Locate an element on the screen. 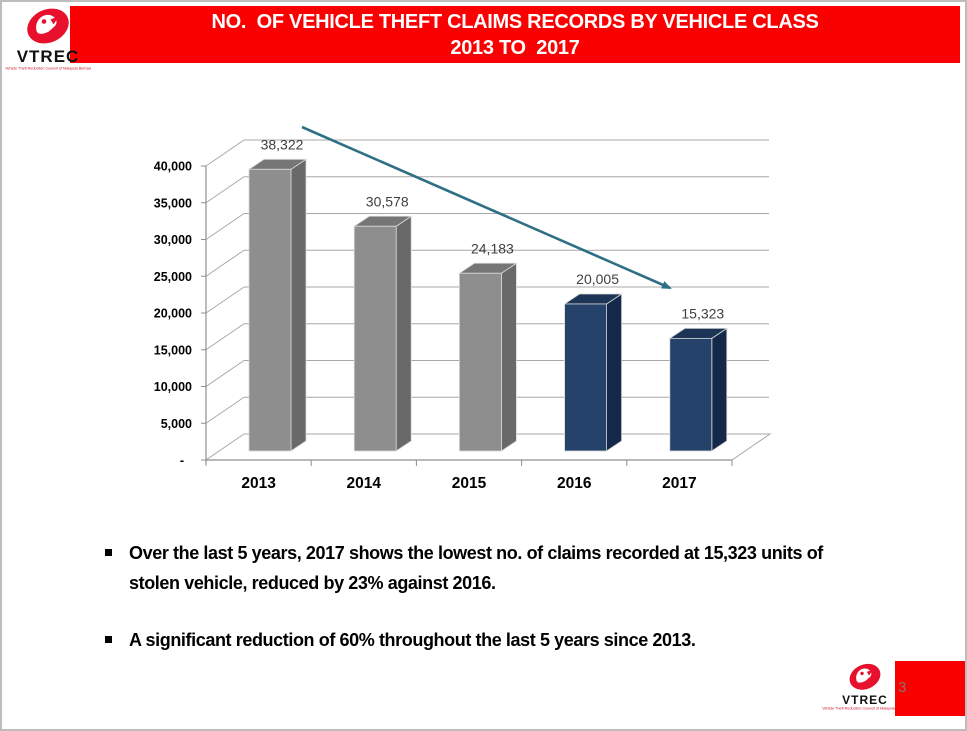 Image resolution: width=967 pixels, height=731 pixels. bar-2014 is located at coordinates (382, 333).